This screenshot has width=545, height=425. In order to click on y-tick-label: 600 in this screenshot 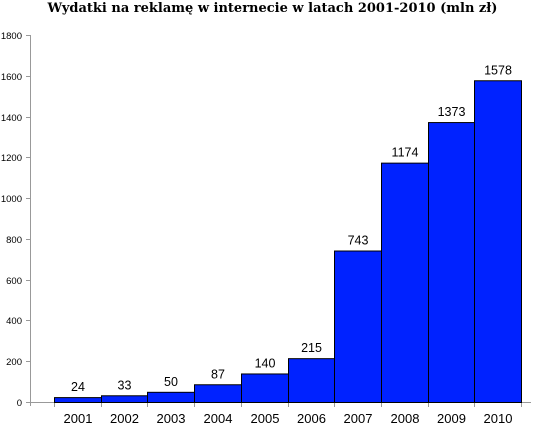, I will do `click(14, 281)`.